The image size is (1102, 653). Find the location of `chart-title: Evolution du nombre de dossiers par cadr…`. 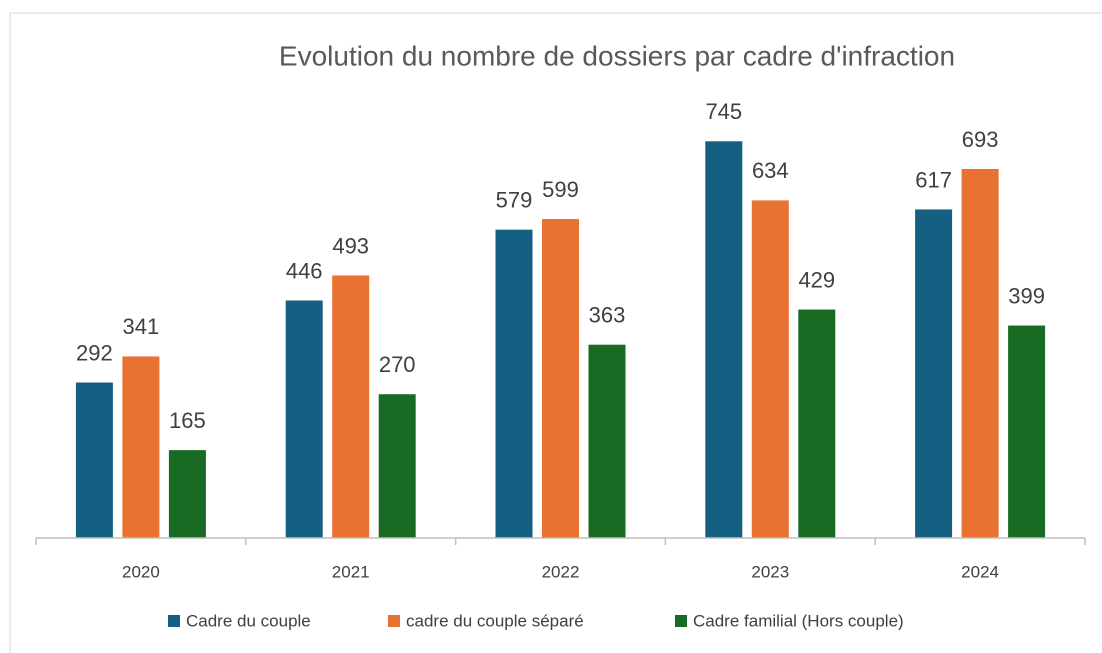

chart-title: Evolution du nombre de dossiers par cadr… is located at coordinates (617, 55).